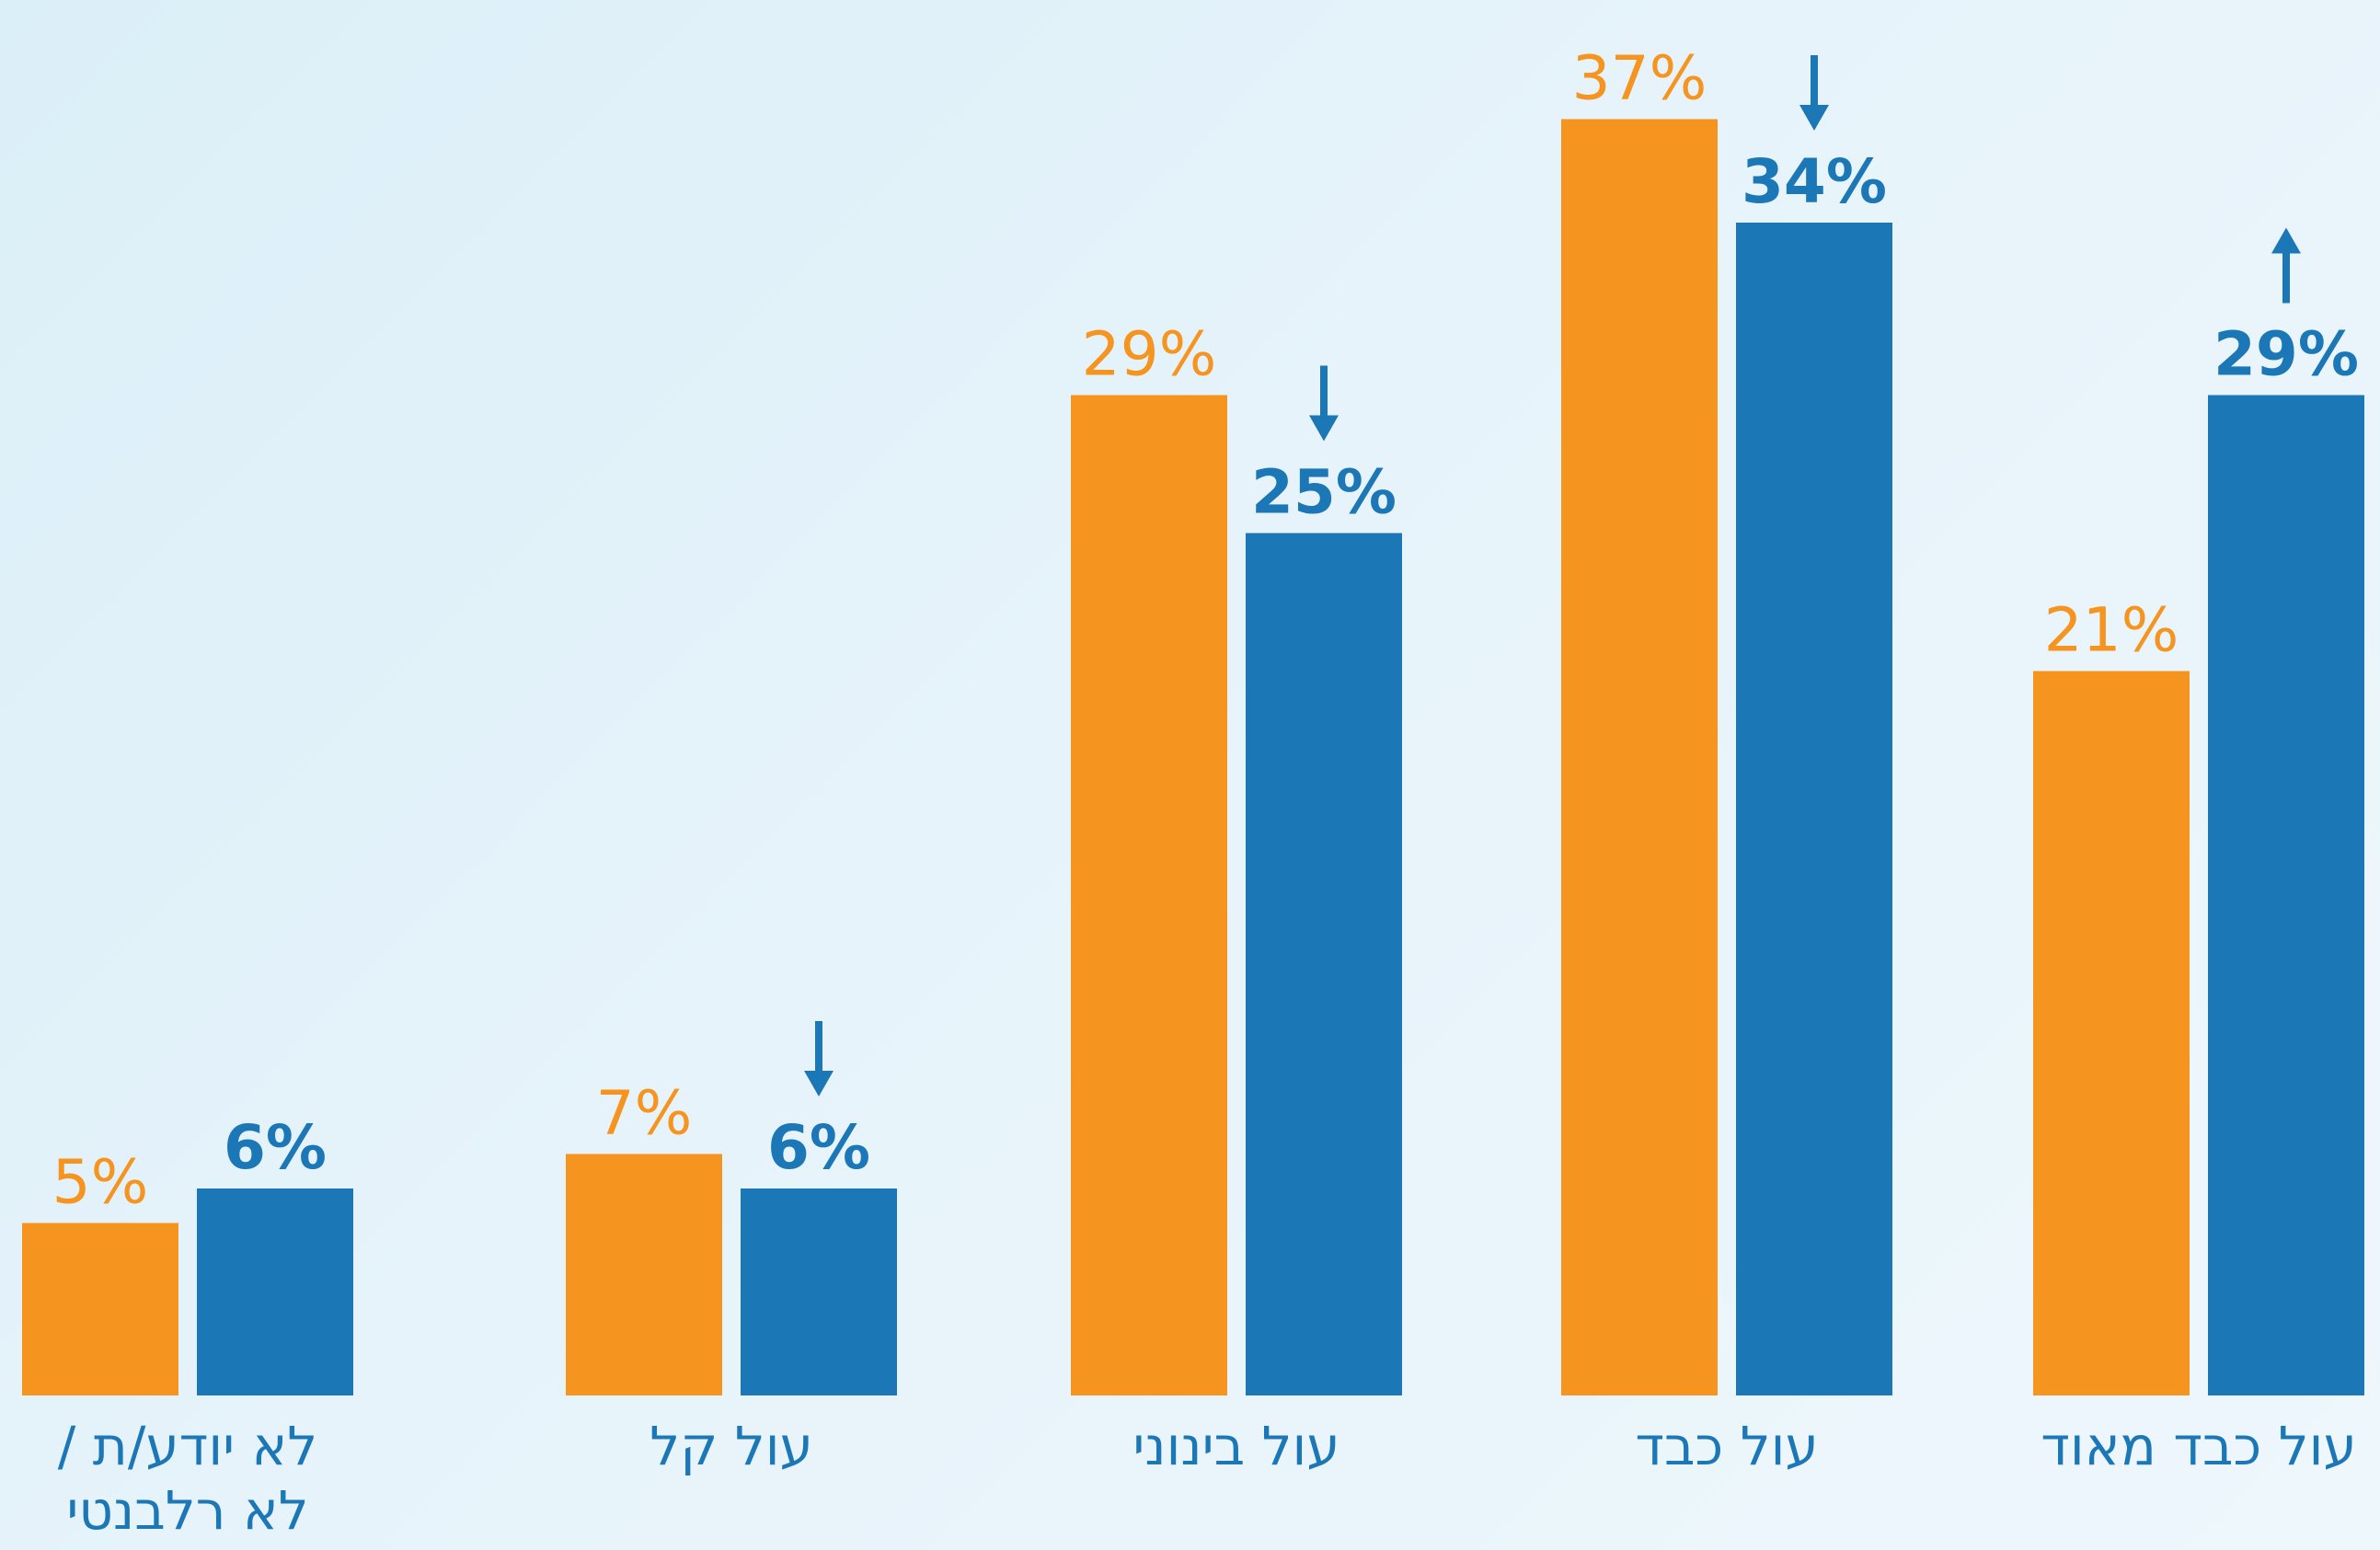  I want to click on data-label: 7%, so click(644, 1113).